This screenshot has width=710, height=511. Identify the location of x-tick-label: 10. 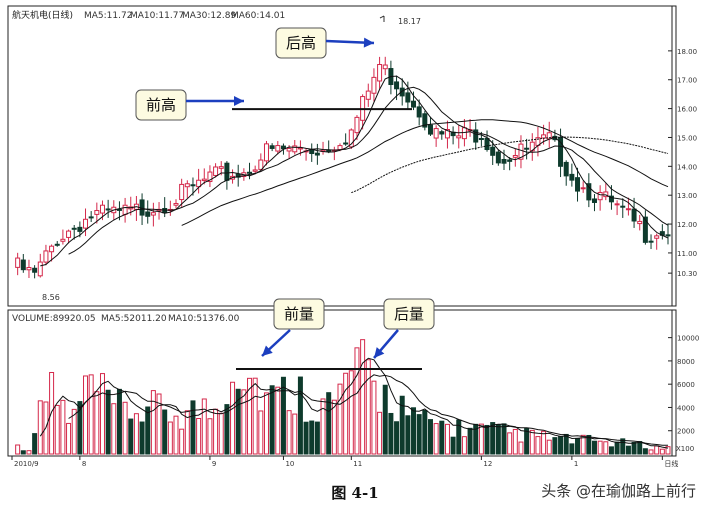
(289, 464).